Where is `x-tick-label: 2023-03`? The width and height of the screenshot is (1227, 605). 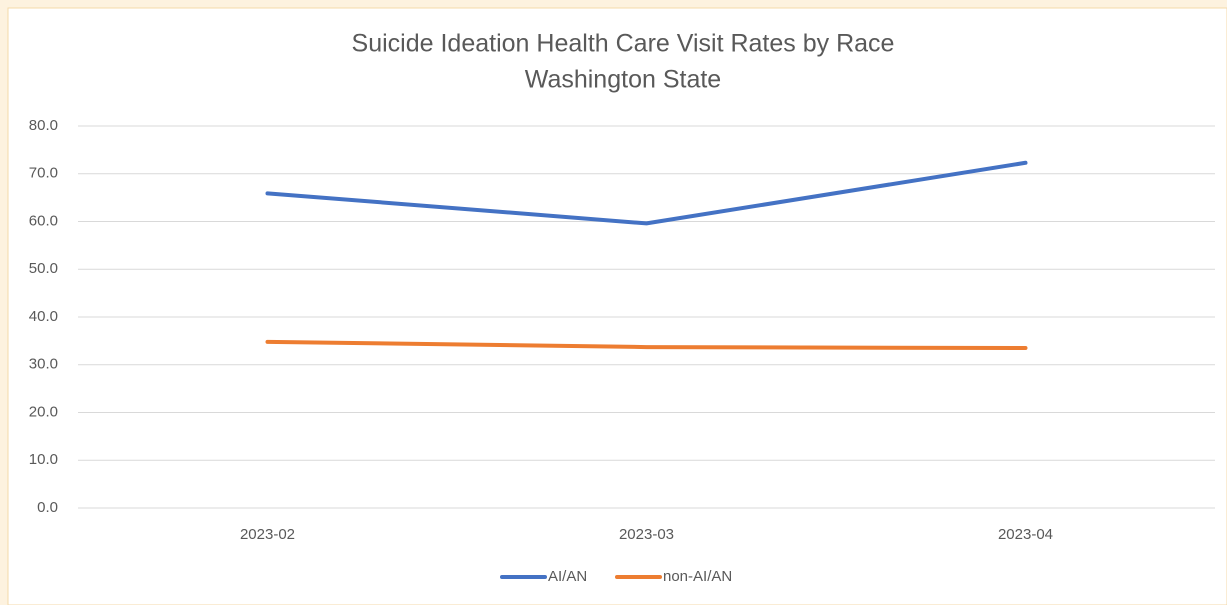 x-tick-label: 2023-03 is located at coordinates (646, 534).